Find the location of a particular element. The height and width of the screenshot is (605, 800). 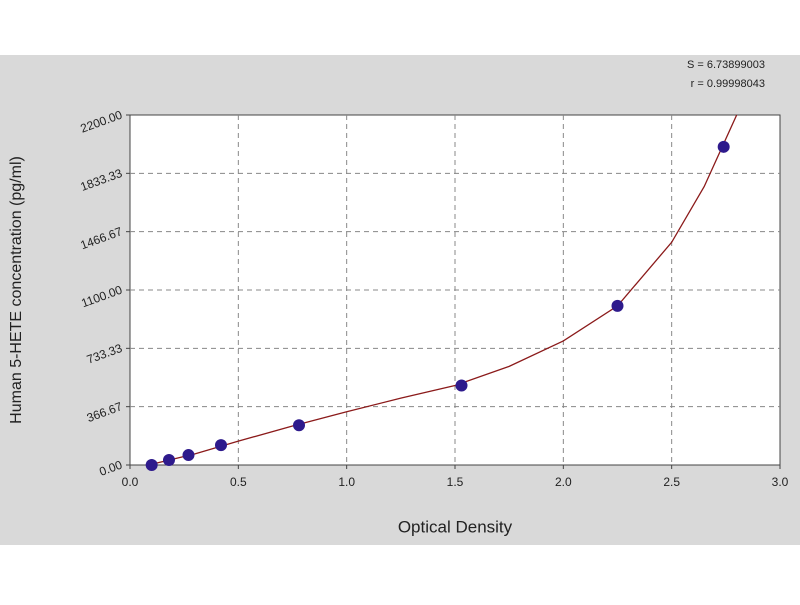

x-tick-label: 0.5 is located at coordinates (238, 482).